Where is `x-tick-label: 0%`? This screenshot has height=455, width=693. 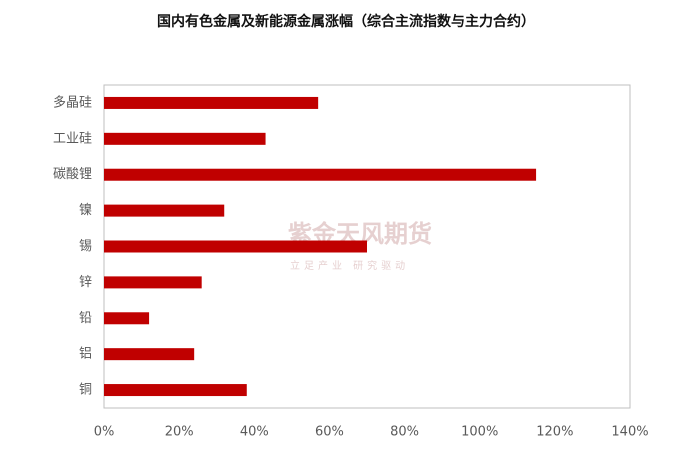 x-tick-label: 0% is located at coordinates (104, 432).